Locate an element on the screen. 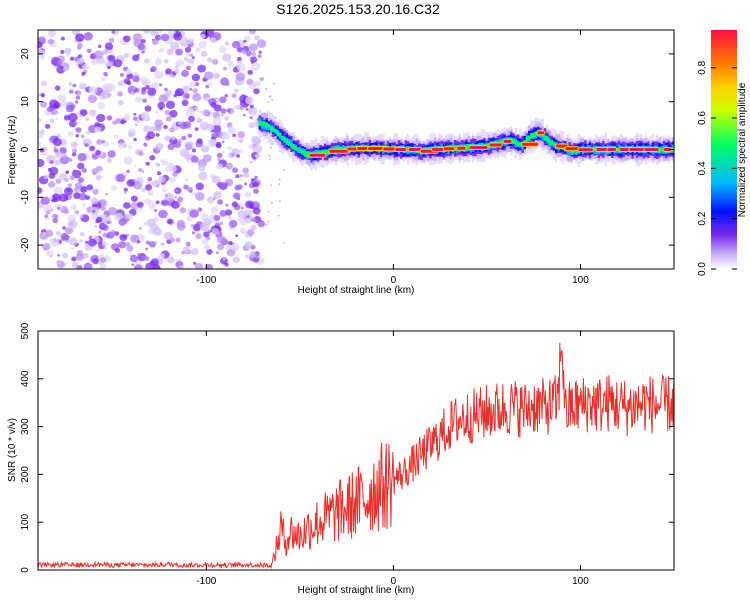 Image resolution: width=750 pixels, height=600 pixels. snr-y-tick-label: 500 is located at coordinates (25, 330).